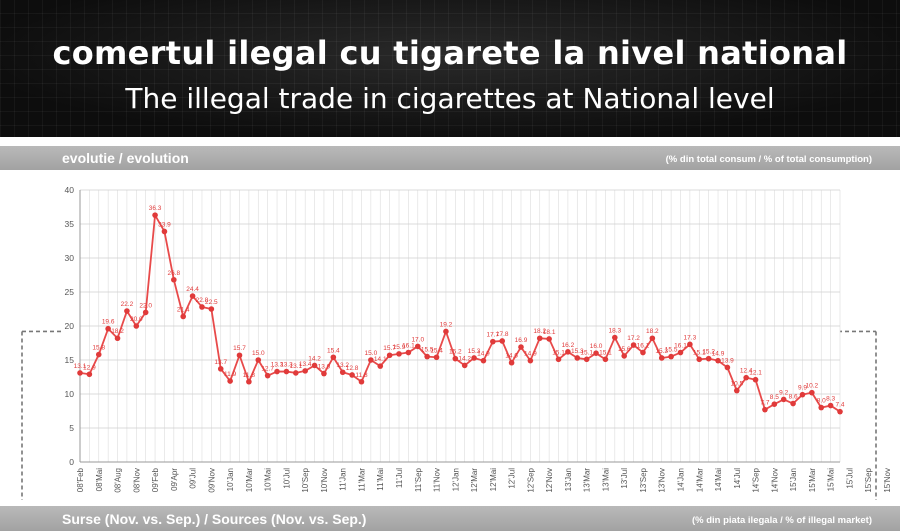  Describe the element at coordinates (830, 399) in the screenshot. I see `data-label: 8.3` at that location.